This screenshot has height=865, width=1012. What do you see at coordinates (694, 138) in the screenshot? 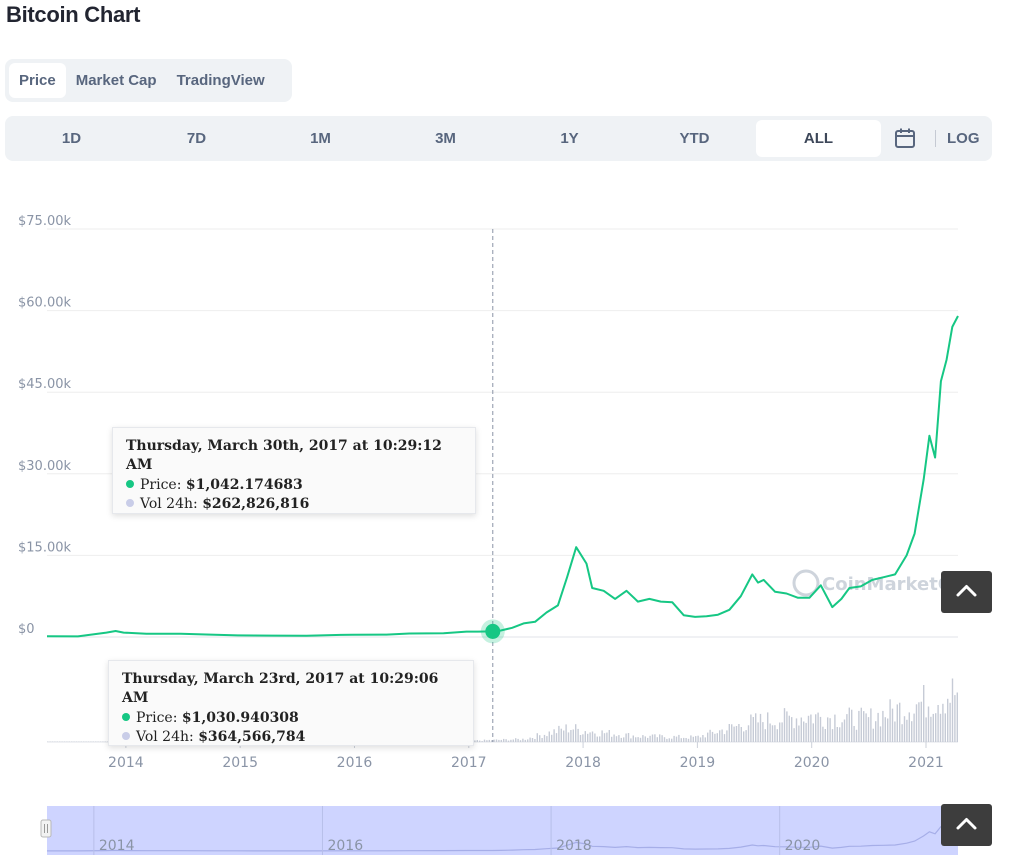
I see `range-ytd: YTD` at bounding box center [694, 138].